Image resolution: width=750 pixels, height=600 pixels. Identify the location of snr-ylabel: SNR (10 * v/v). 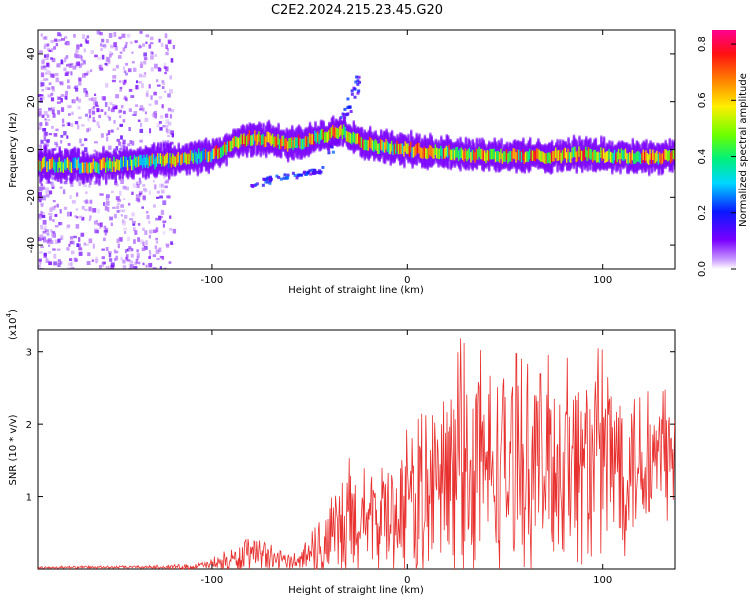
(13, 449).